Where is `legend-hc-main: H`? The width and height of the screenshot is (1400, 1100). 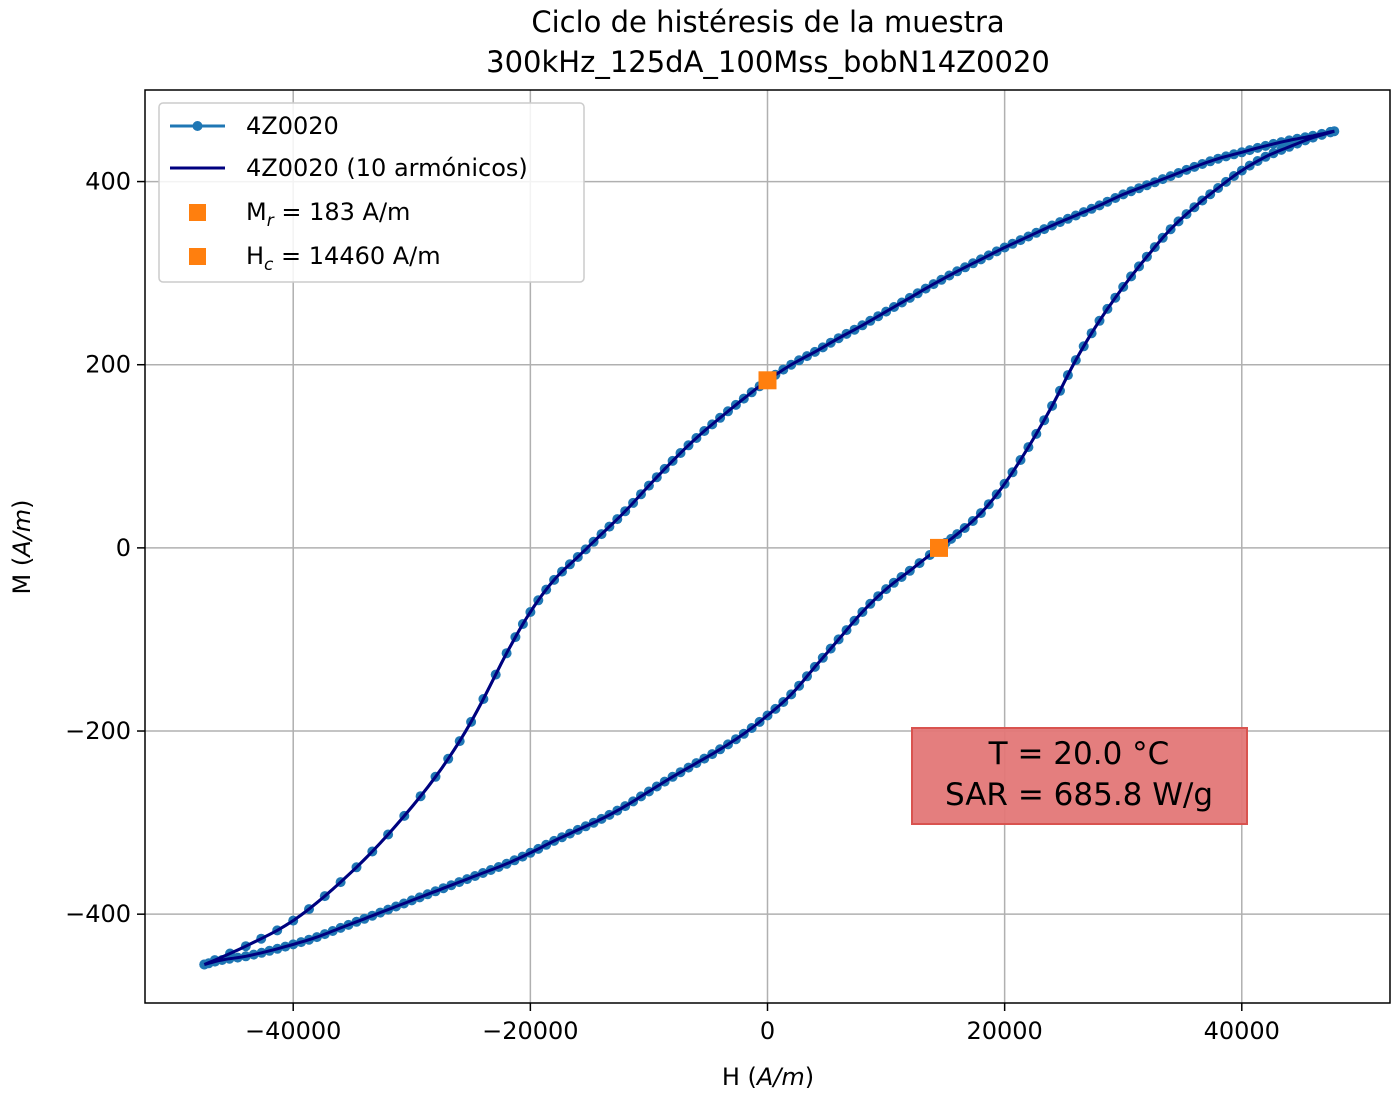 legend-hc-main: H is located at coordinates (255, 256).